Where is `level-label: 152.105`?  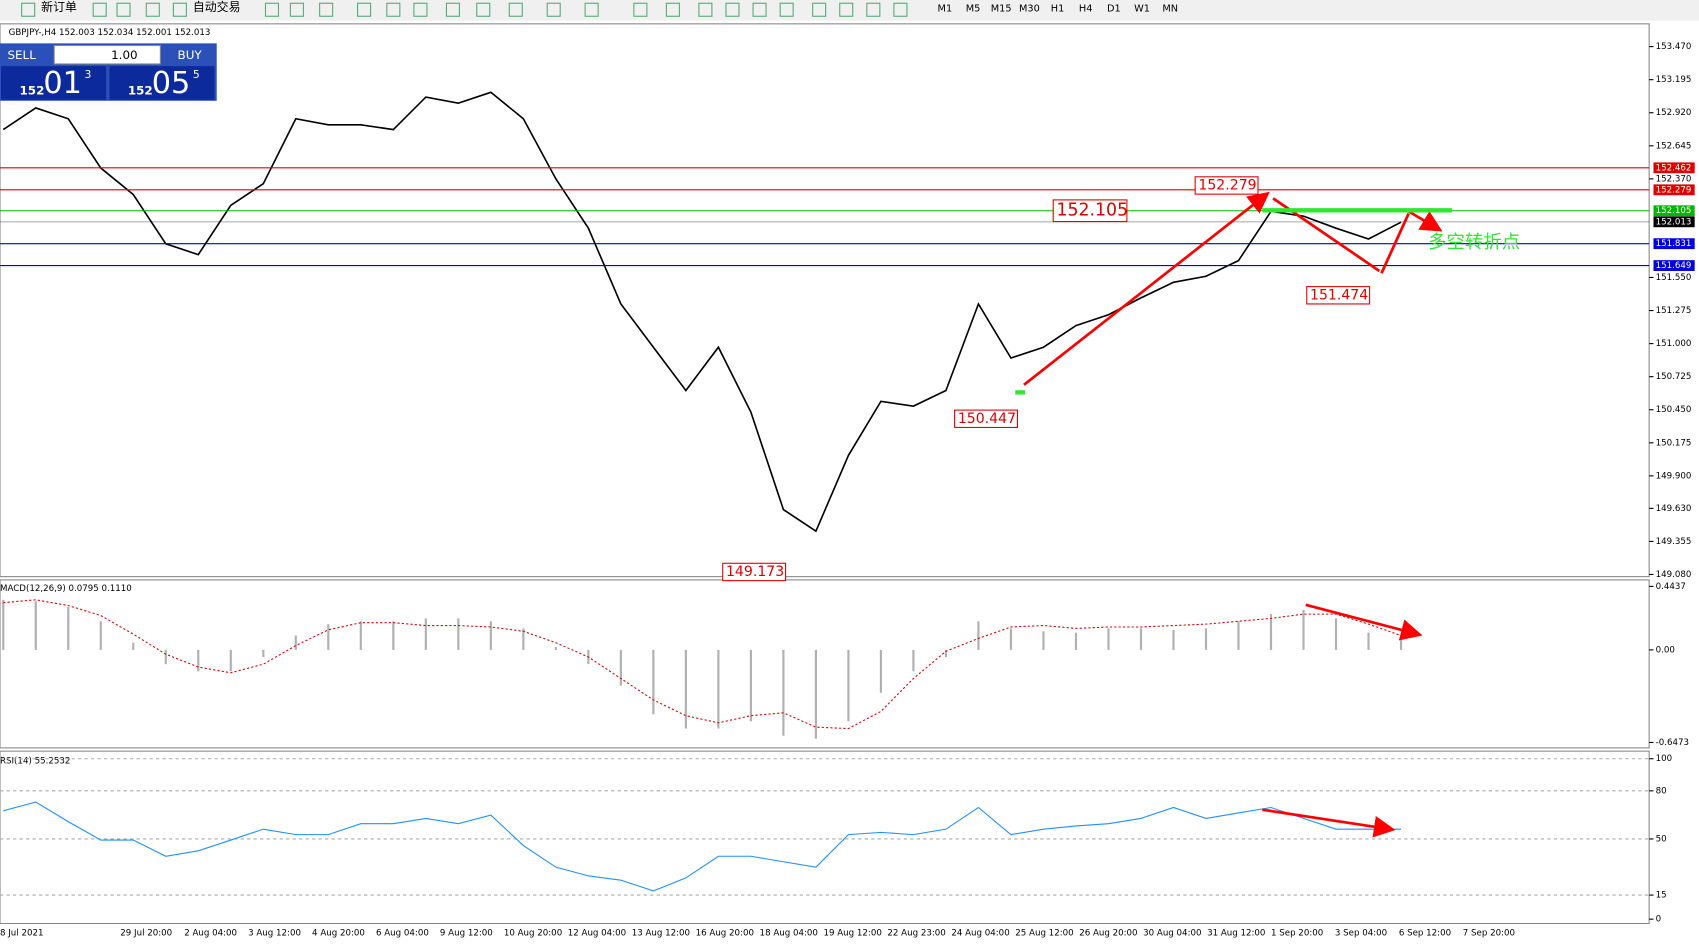 level-label: 152.105 is located at coordinates (1674, 211).